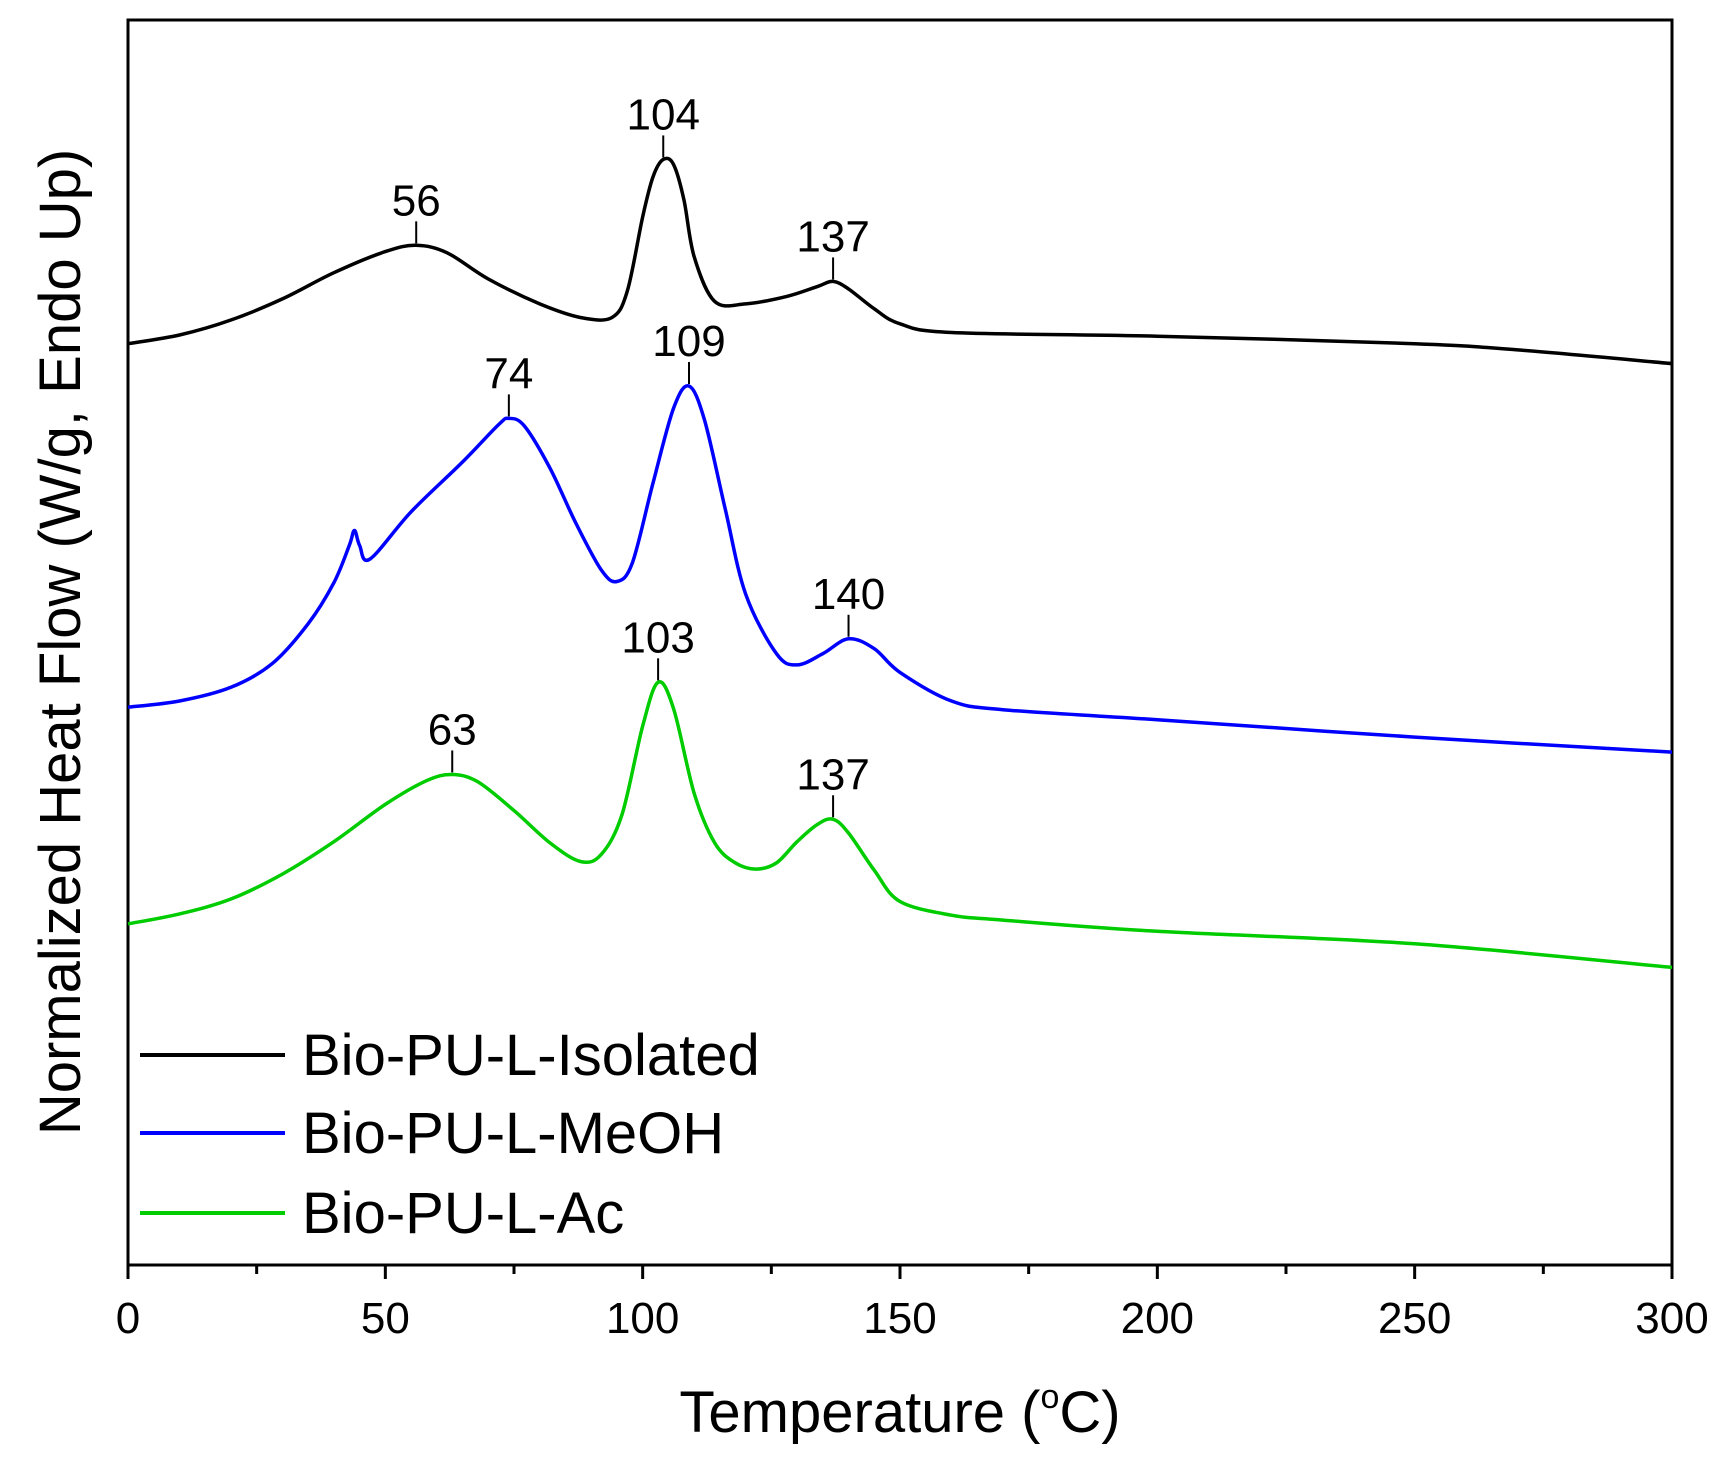 This screenshot has height=1466, width=1724. What do you see at coordinates (899, 1411) in the screenshot?
I see `x-axis-title: Temperature (oC)` at bounding box center [899, 1411].